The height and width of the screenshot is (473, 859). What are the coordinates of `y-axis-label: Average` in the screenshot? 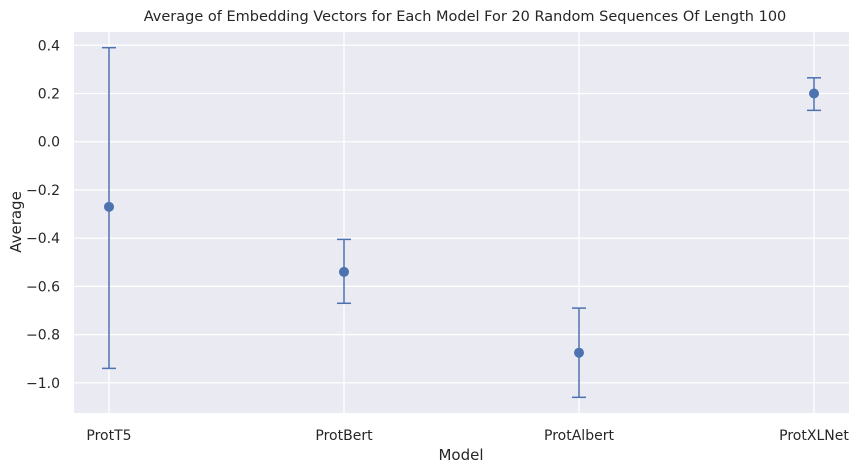 It's located at (16, 222).